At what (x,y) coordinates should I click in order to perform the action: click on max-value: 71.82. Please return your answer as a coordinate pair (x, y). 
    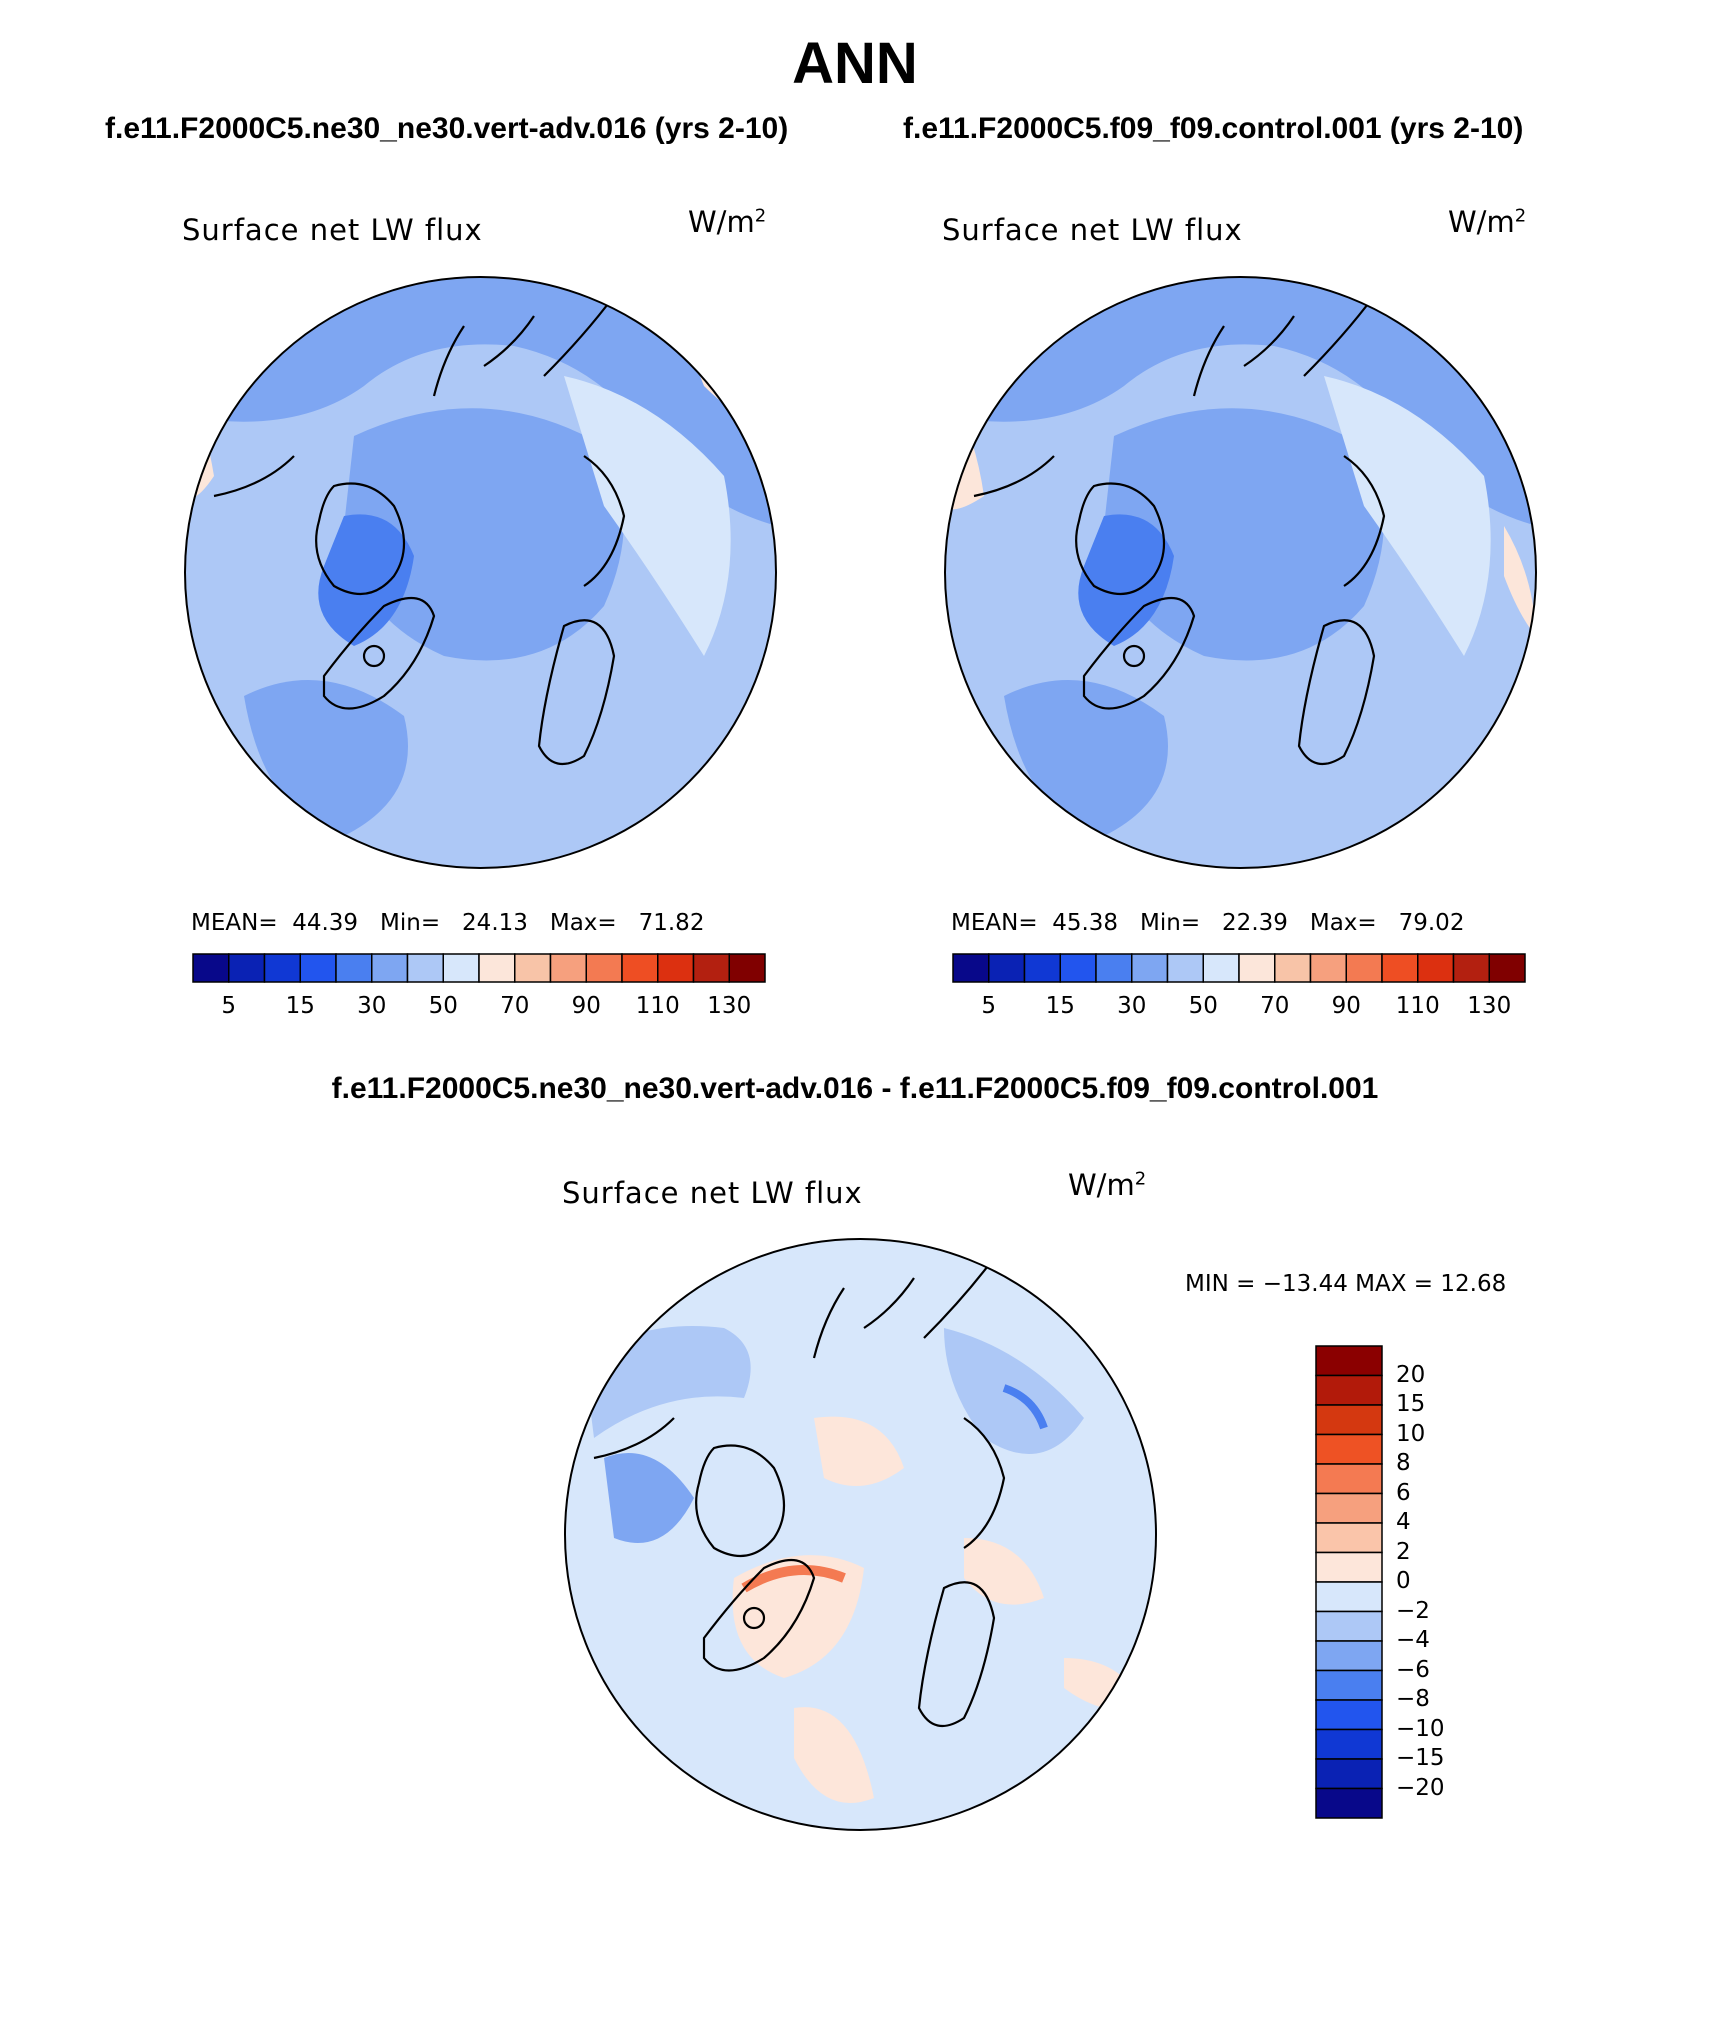
    Looking at the image, I should click on (671, 923).